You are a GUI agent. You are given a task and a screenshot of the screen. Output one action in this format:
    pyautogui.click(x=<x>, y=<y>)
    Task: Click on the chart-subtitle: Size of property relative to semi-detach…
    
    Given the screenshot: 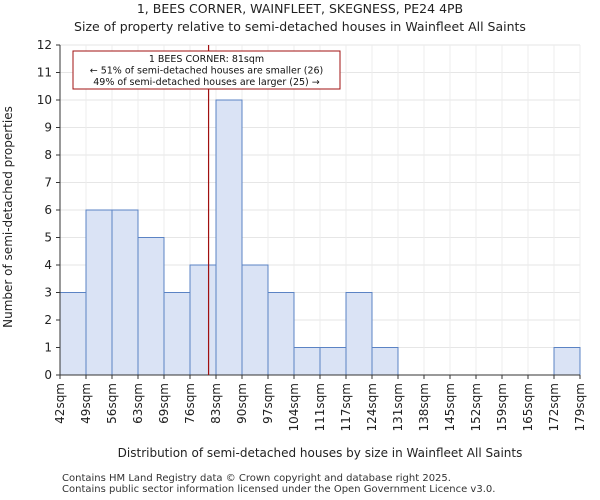 What is the action you would take?
    pyautogui.click(x=300, y=26)
    